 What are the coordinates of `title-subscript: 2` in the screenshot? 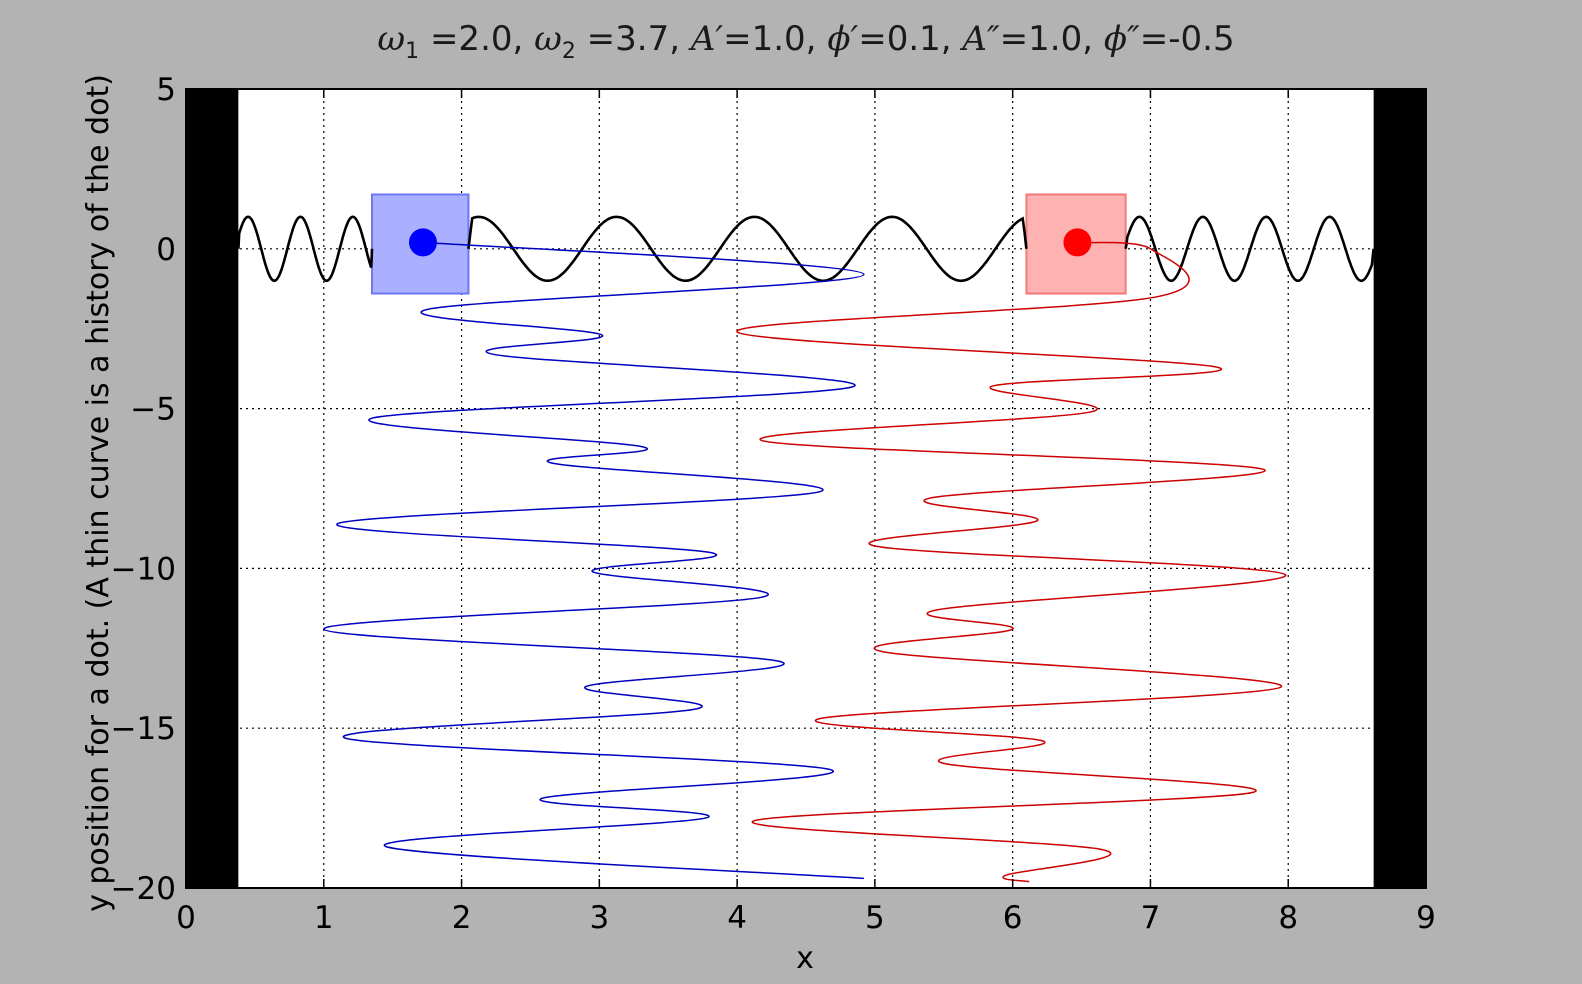 It's located at (569, 51).